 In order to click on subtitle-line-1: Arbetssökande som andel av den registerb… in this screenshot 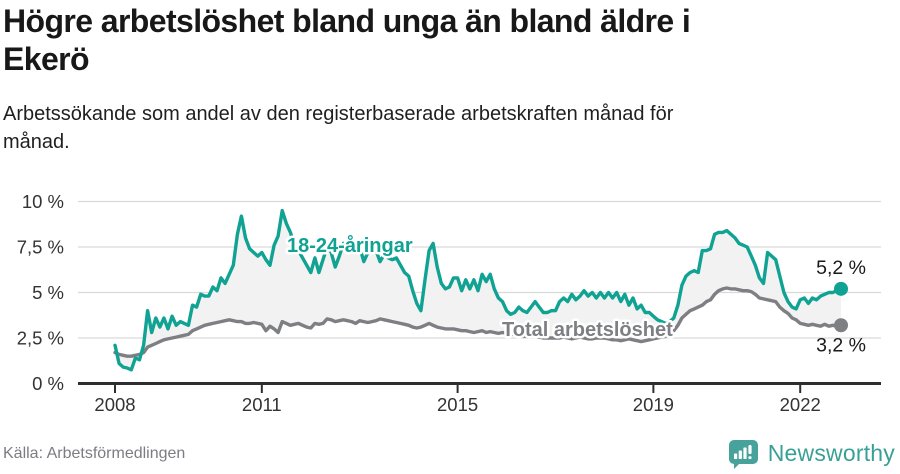, I will do `click(338, 114)`.